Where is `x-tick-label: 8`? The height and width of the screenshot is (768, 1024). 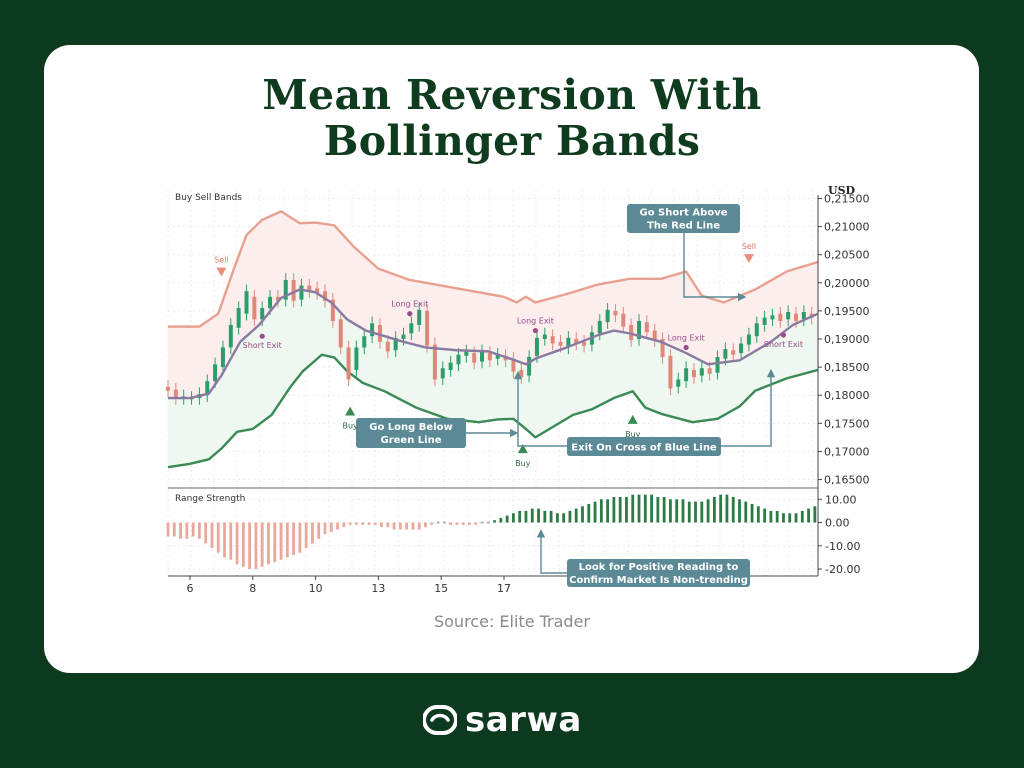 x-tick-label: 8 is located at coordinates (252, 588).